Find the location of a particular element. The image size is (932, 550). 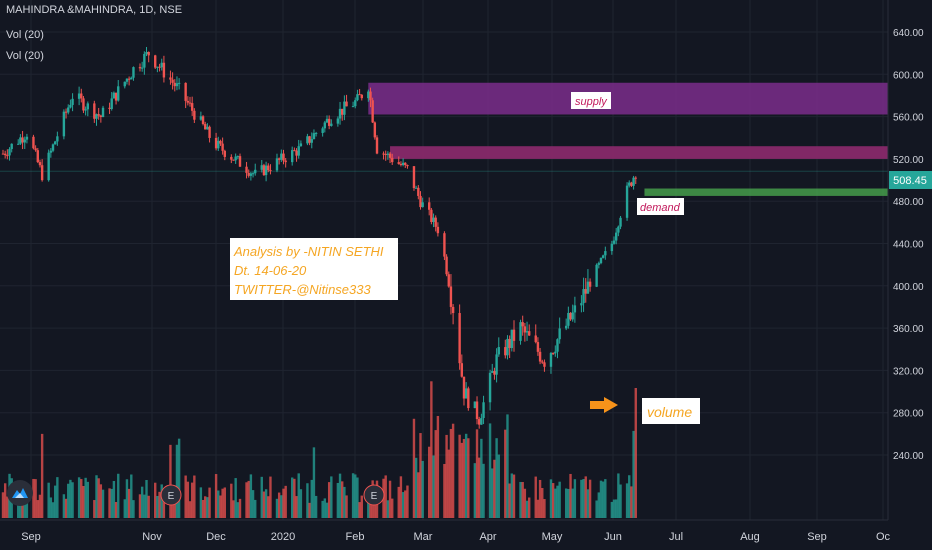

last-price-value: 508.45 is located at coordinates (910, 181).